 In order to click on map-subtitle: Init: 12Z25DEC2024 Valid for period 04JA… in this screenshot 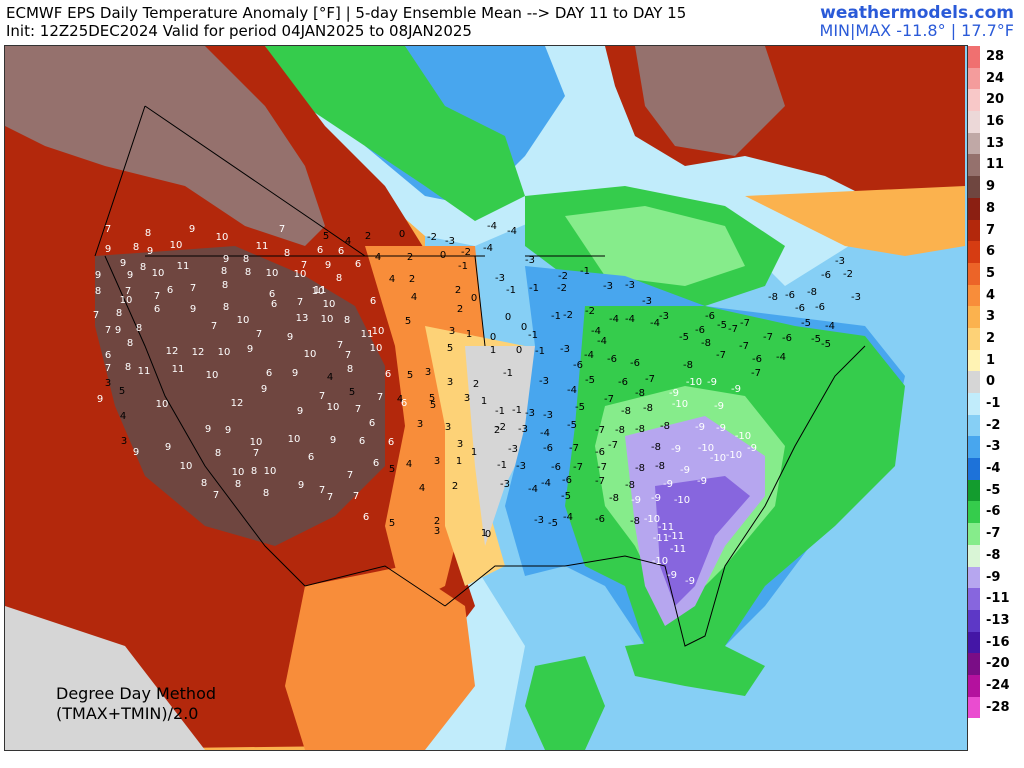, I will do `click(239, 31)`.